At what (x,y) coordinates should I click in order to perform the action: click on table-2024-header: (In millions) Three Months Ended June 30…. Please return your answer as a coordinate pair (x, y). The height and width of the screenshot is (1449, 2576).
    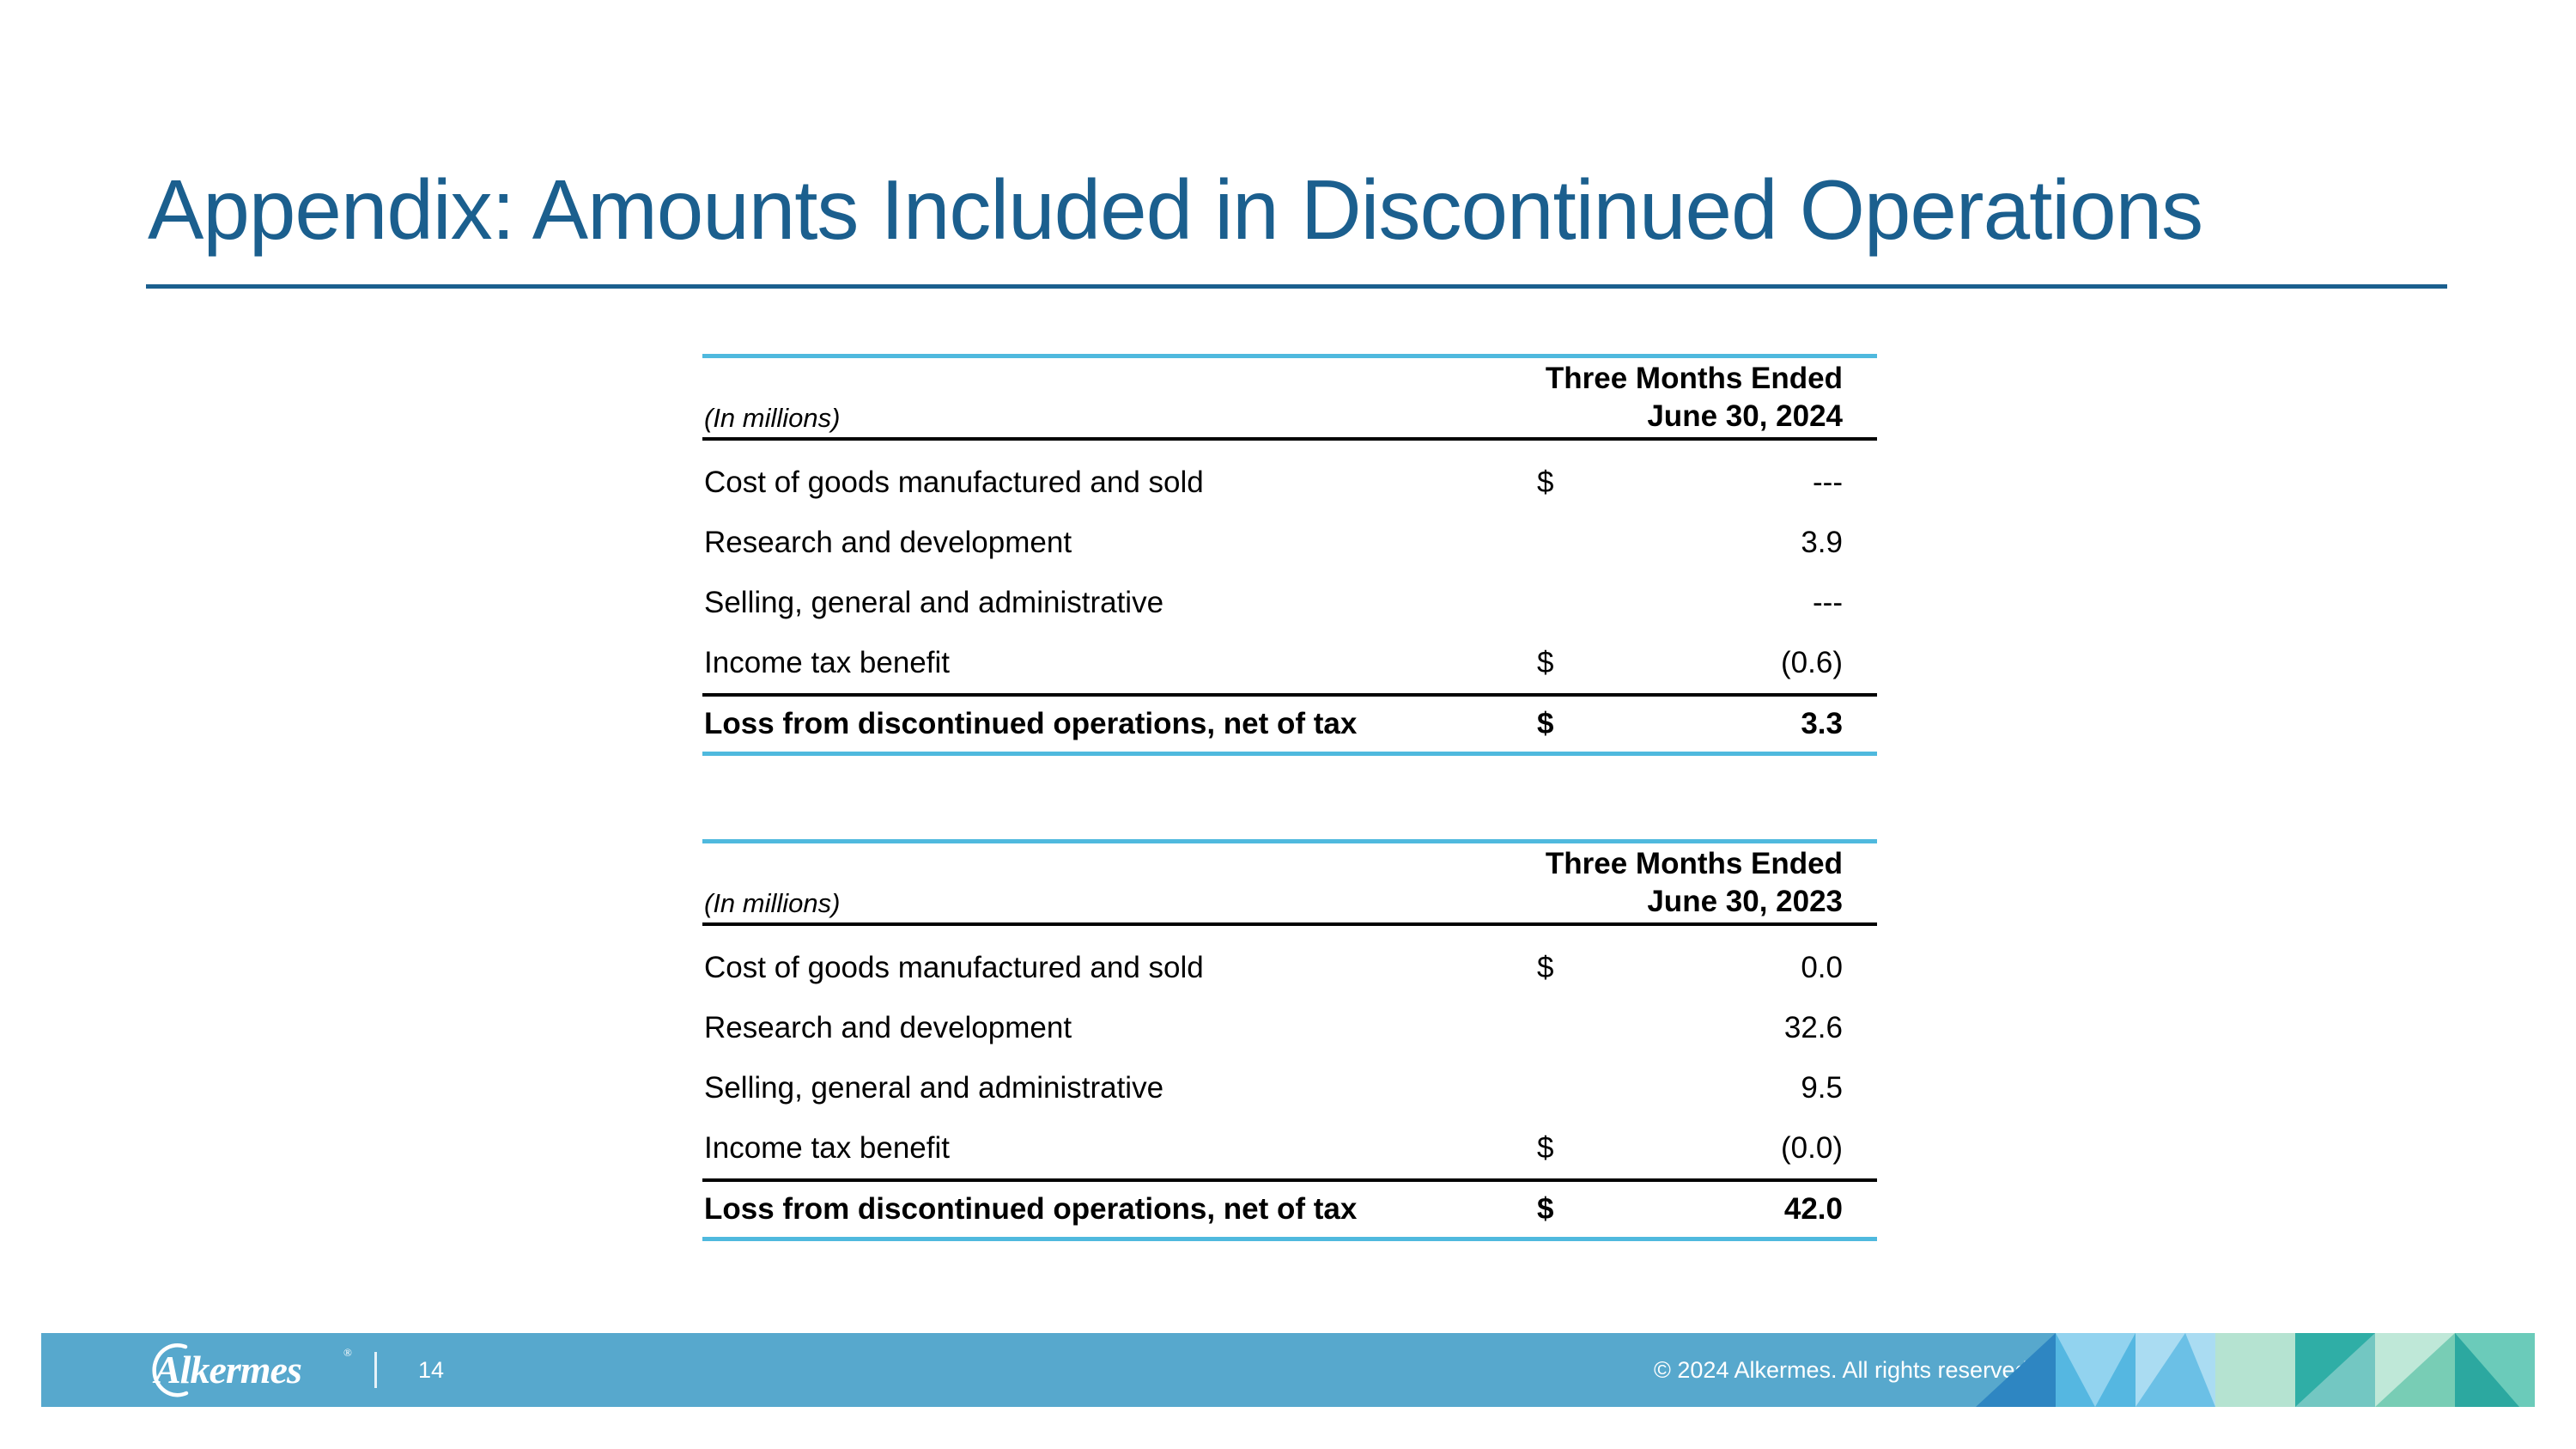
    Looking at the image, I should click on (1290, 397).